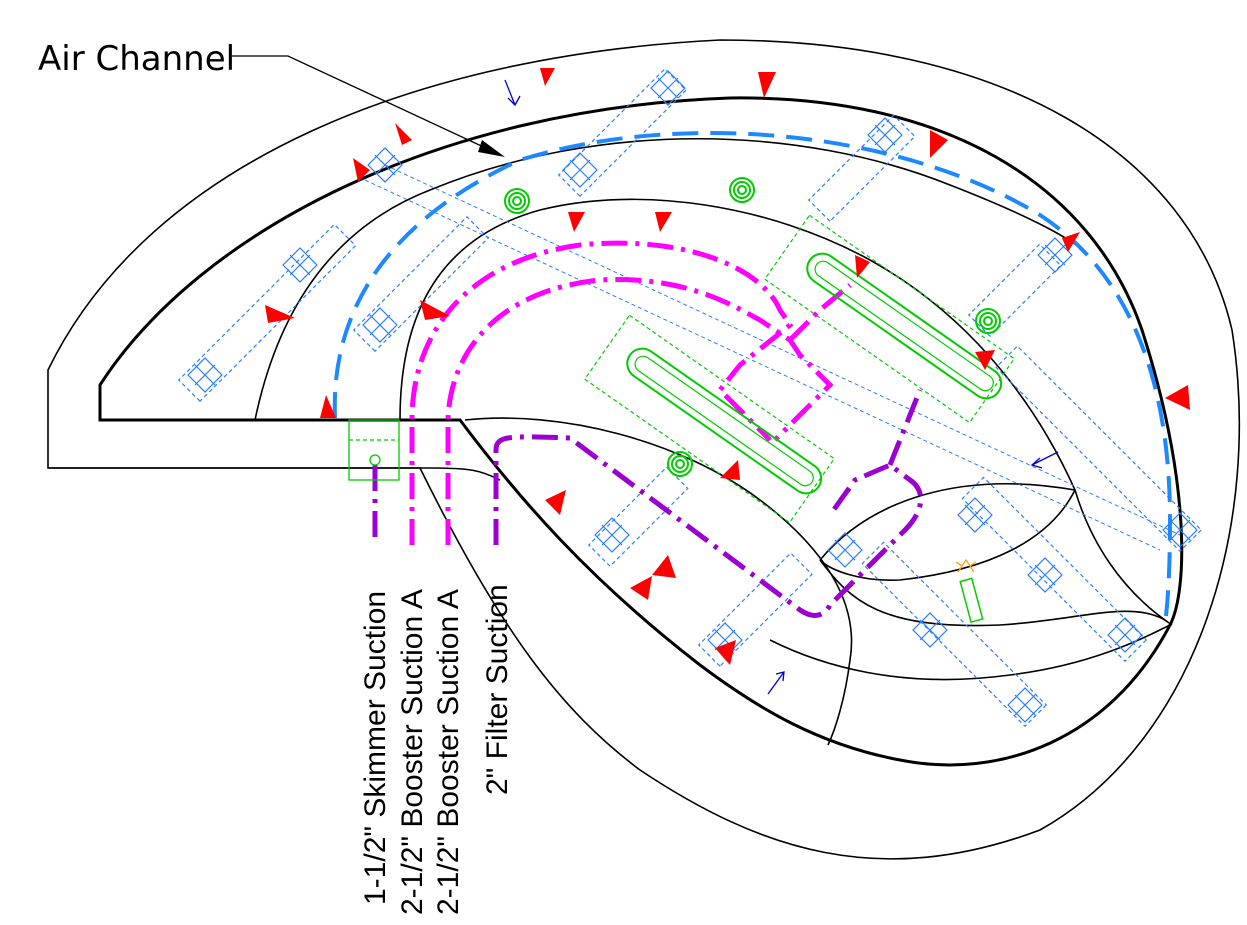 This screenshot has height=925, width=1247. What do you see at coordinates (361, 103) in the screenshot?
I see `callout-leader` at bounding box center [361, 103].